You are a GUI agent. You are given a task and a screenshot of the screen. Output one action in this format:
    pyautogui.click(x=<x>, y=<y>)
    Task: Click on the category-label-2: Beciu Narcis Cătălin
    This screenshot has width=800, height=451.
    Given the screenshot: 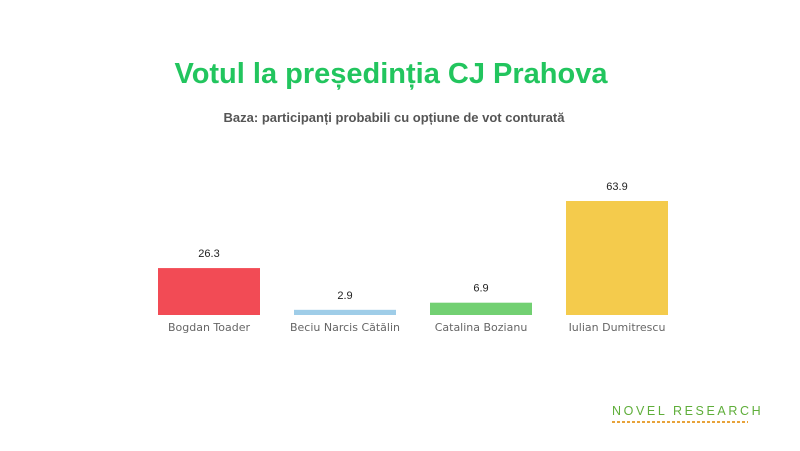 What is the action you would take?
    pyautogui.click(x=345, y=327)
    